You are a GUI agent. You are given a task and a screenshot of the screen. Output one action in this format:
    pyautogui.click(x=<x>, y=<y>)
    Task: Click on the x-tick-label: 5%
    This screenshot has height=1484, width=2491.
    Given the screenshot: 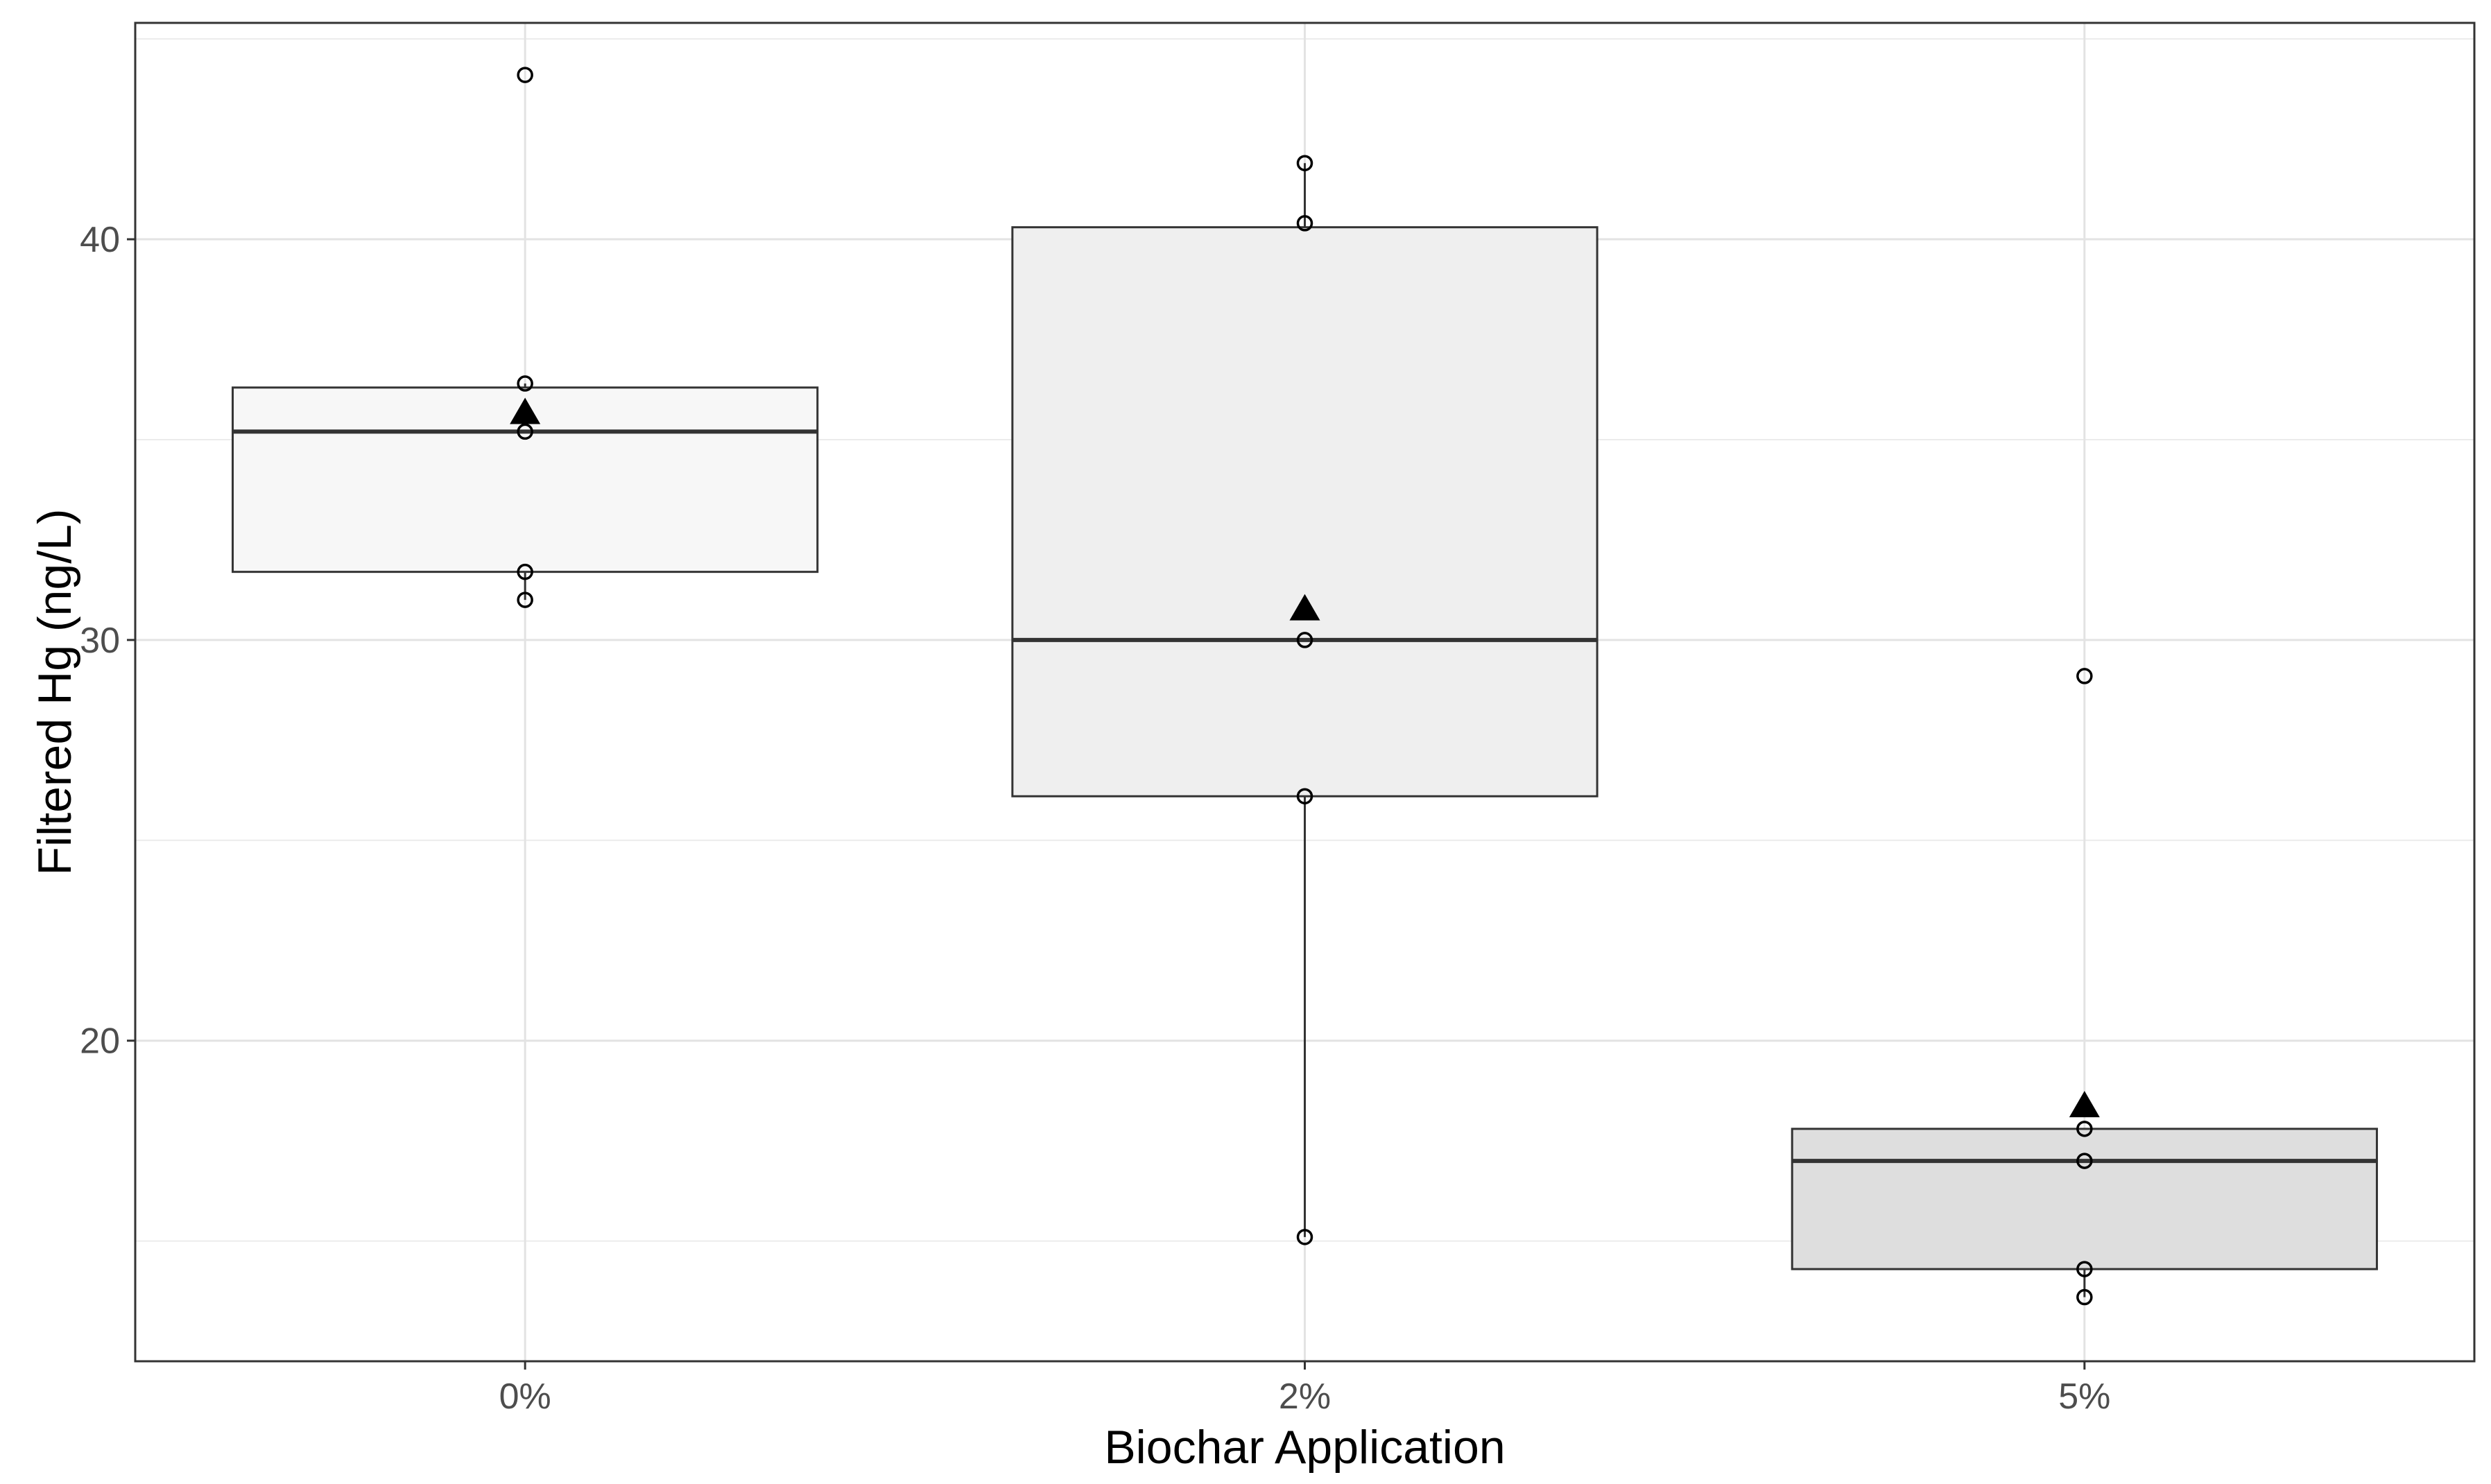 What is the action you would take?
    pyautogui.click(x=2084, y=1397)
    